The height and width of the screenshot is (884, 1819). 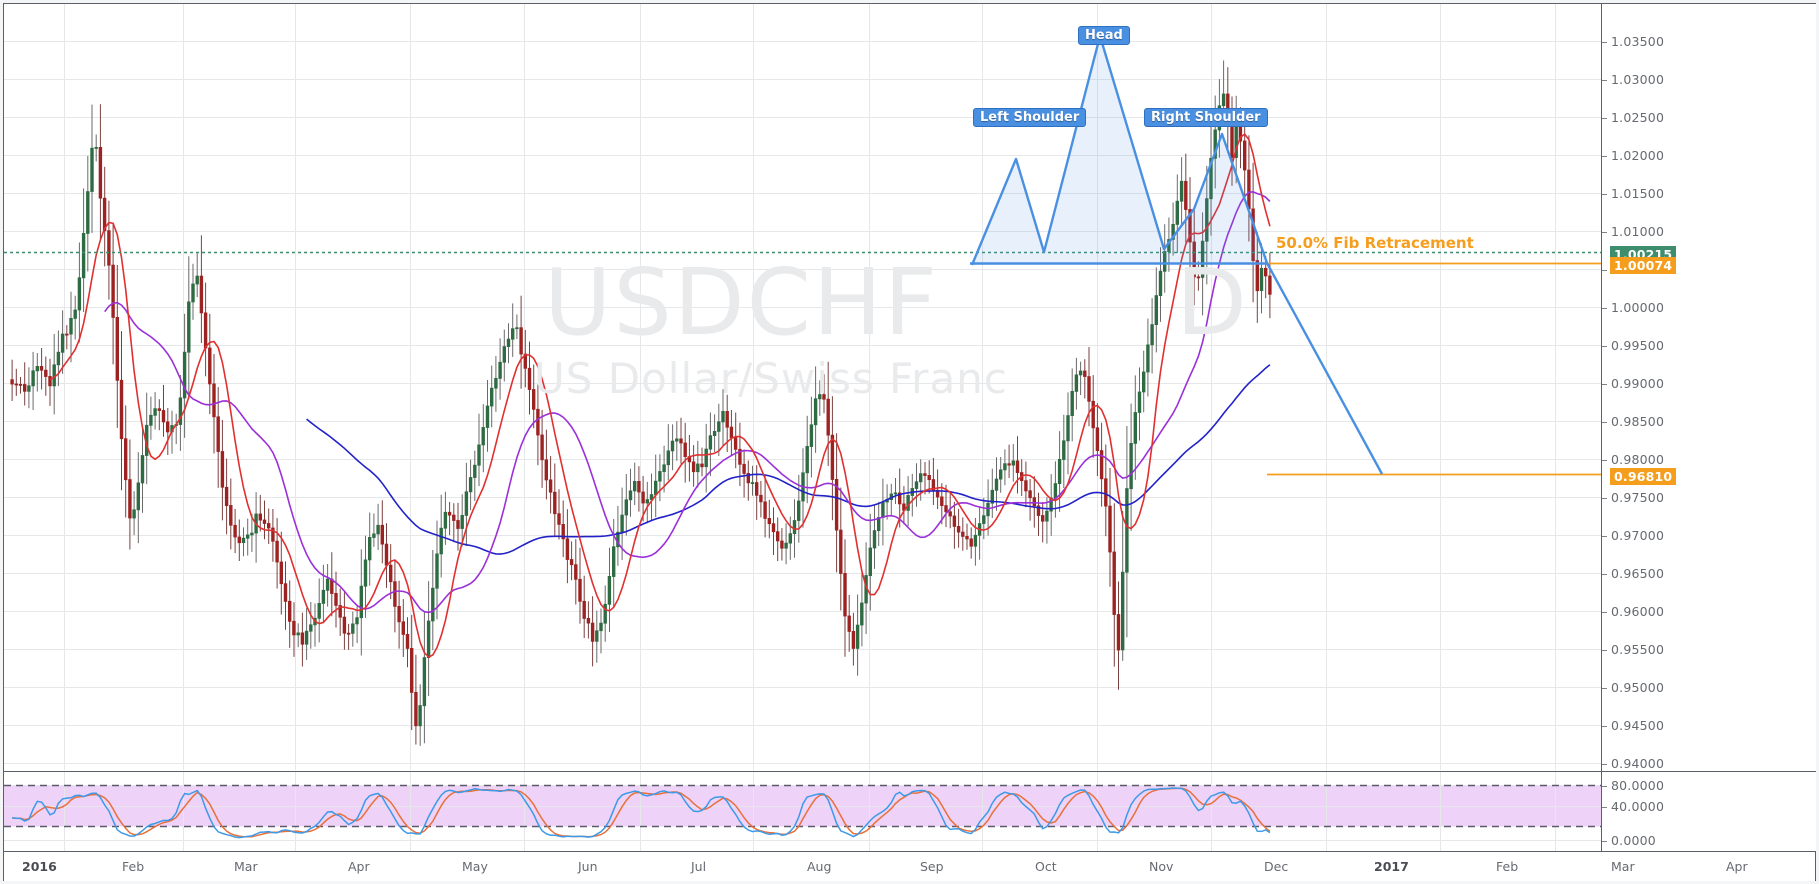 What do you see at coordinates (699, 866) in the screenshot?
I see `time-axis-tick-label: Jul` at bounding box center [699, 866].